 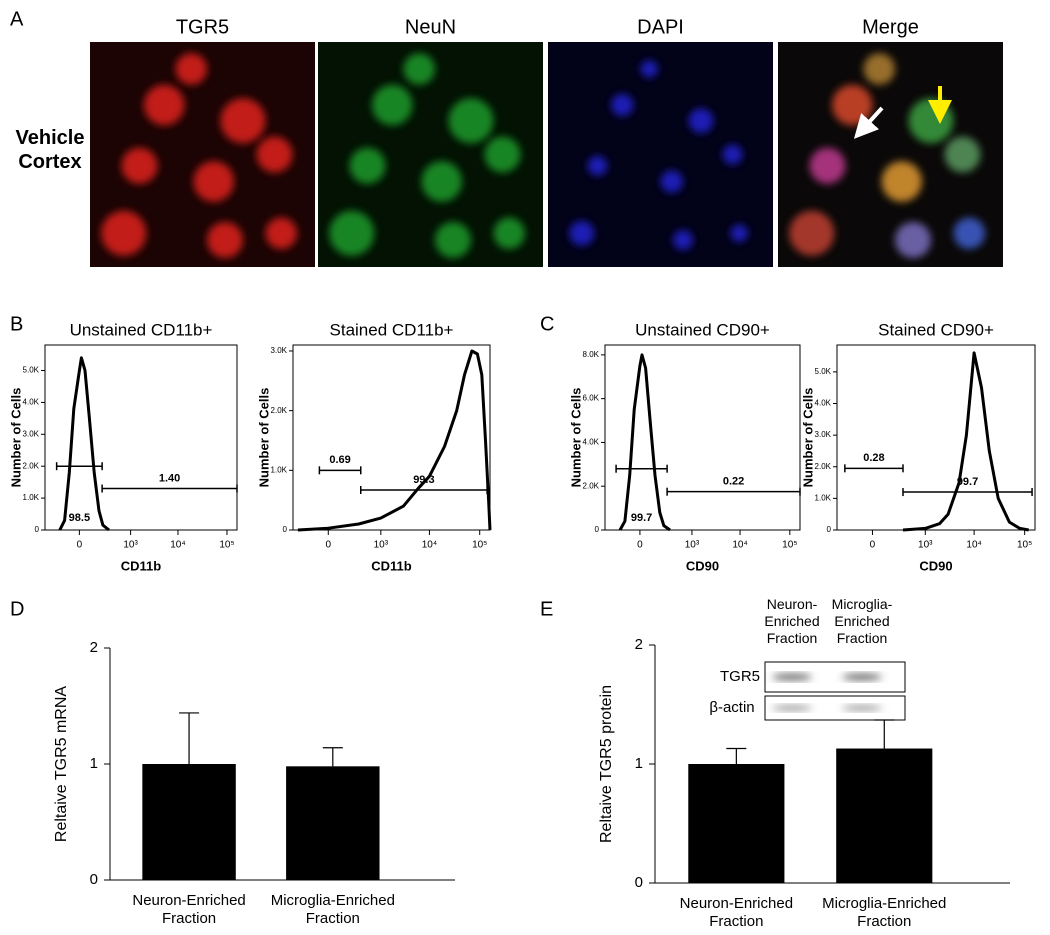 What do you see at coordinates (740, 676) in the screenshot?
I see `blot-row-label: TGR5` at bounding box center [740, 676].